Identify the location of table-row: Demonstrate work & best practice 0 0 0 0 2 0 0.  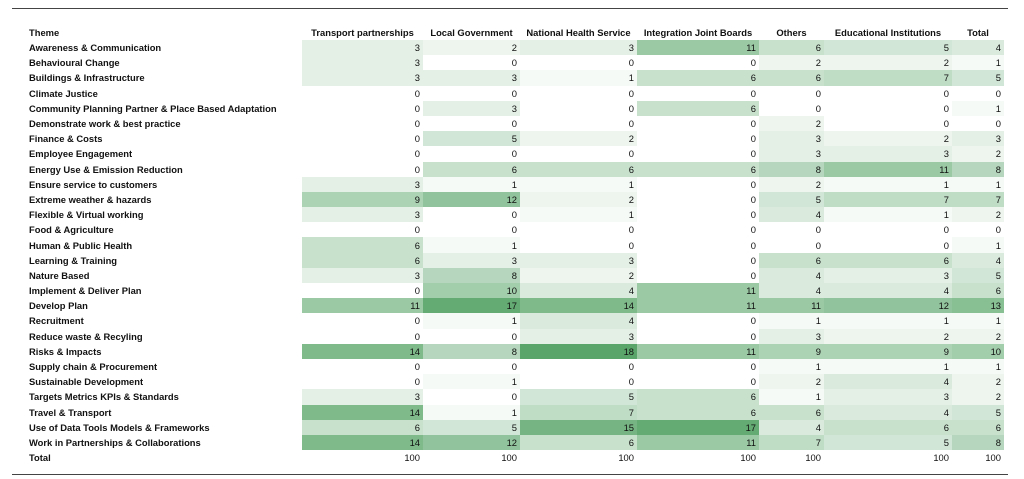
(515, 123).